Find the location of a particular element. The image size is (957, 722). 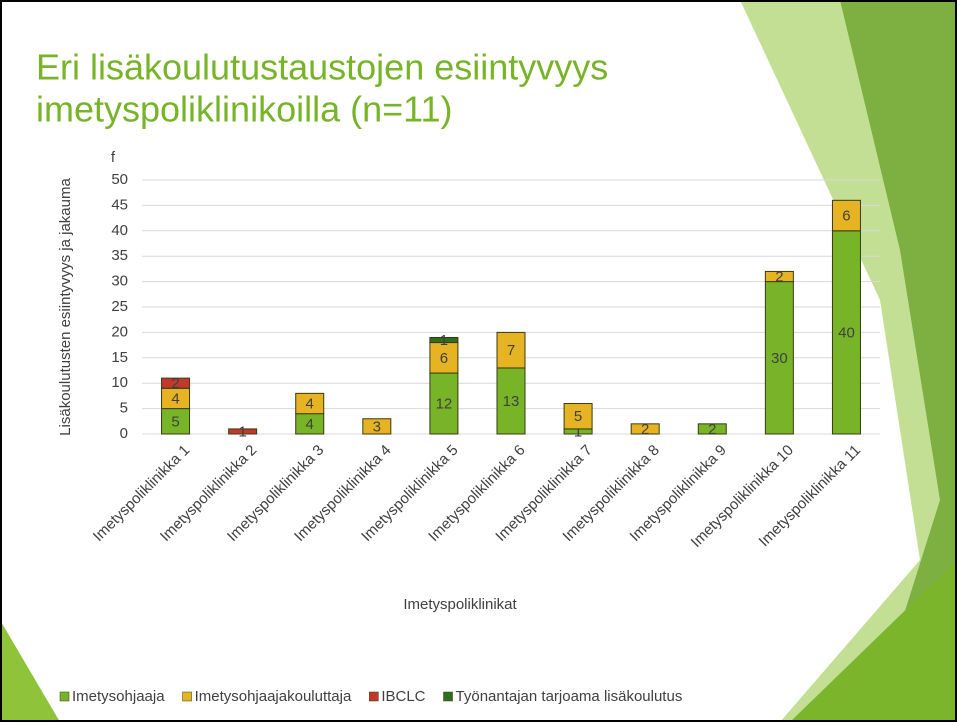

data-label: 40 is located at coordinates (846, 332).